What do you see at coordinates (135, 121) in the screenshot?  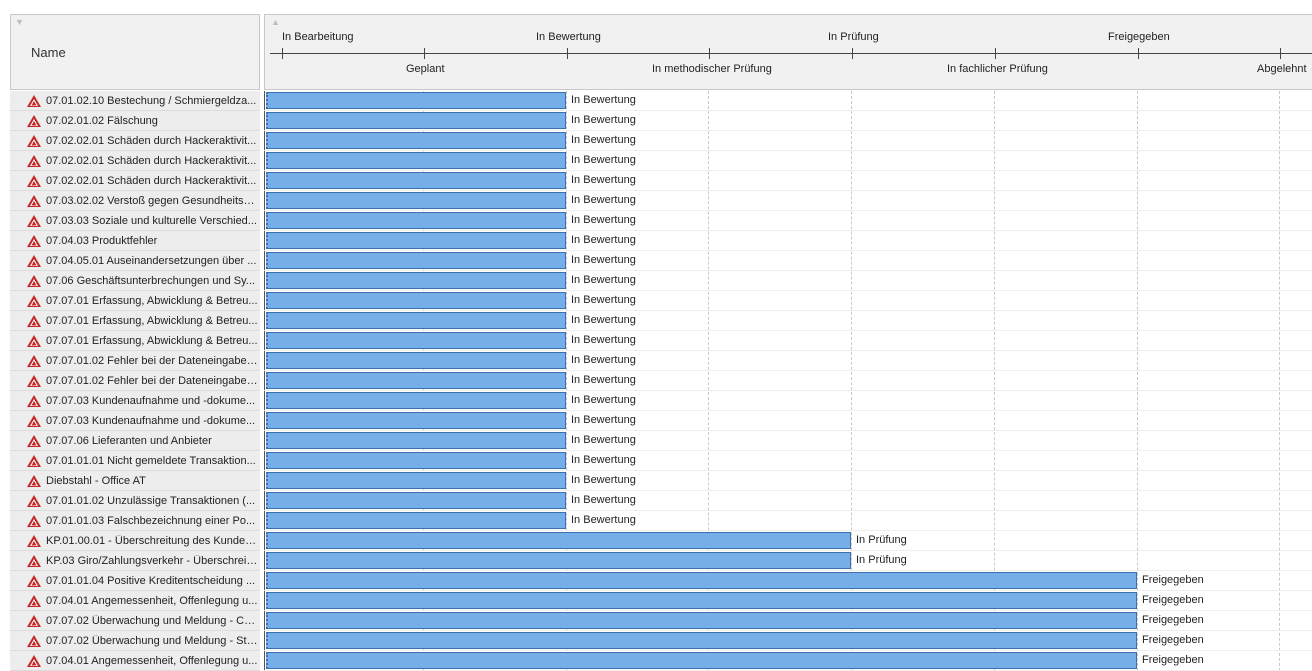 I see `risk-list-item: 07.02.01.02 Fälschung` at bounding box center [135, 121].